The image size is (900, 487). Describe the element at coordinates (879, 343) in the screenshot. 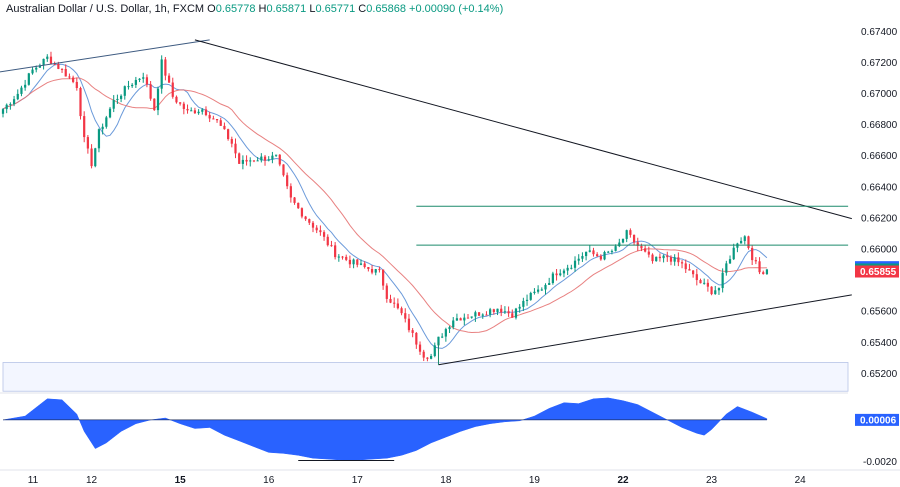

I see `price-tick-label: 0.65400` at that location.